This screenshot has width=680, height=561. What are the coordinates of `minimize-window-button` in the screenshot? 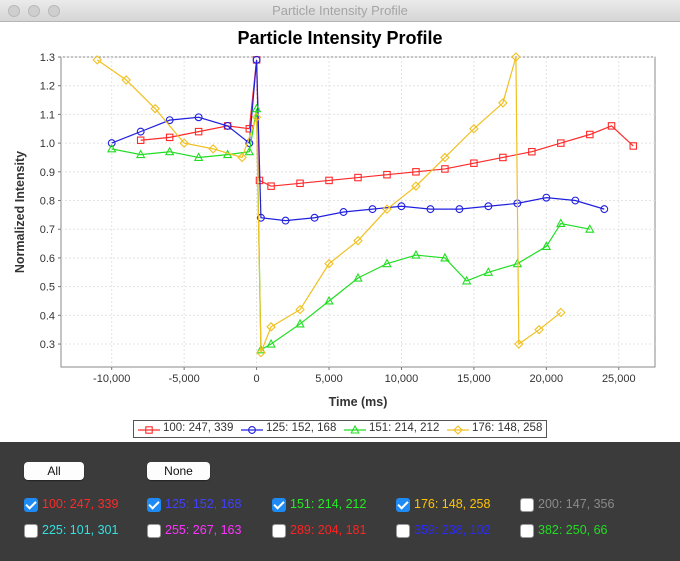 It's located at (34, 11).